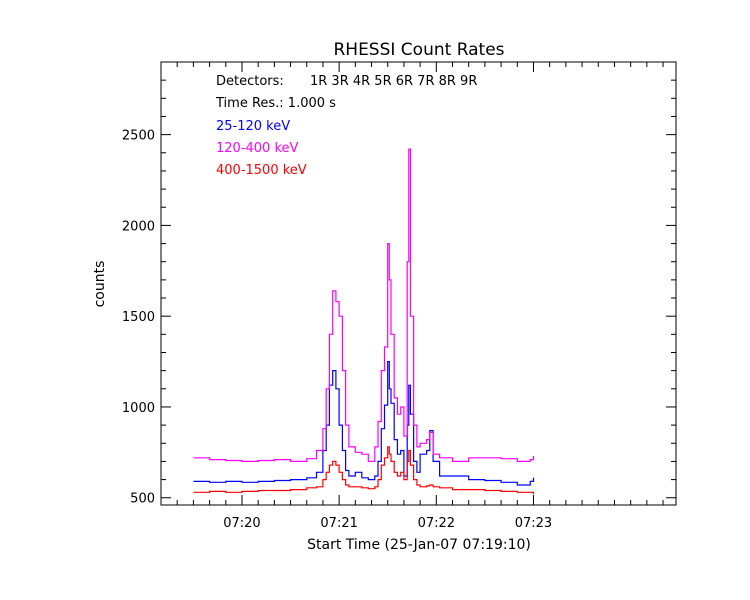  Describe the element at coordinates (436, 523) in the screenshot. I see `x-tick-label: 07:22` at that location.